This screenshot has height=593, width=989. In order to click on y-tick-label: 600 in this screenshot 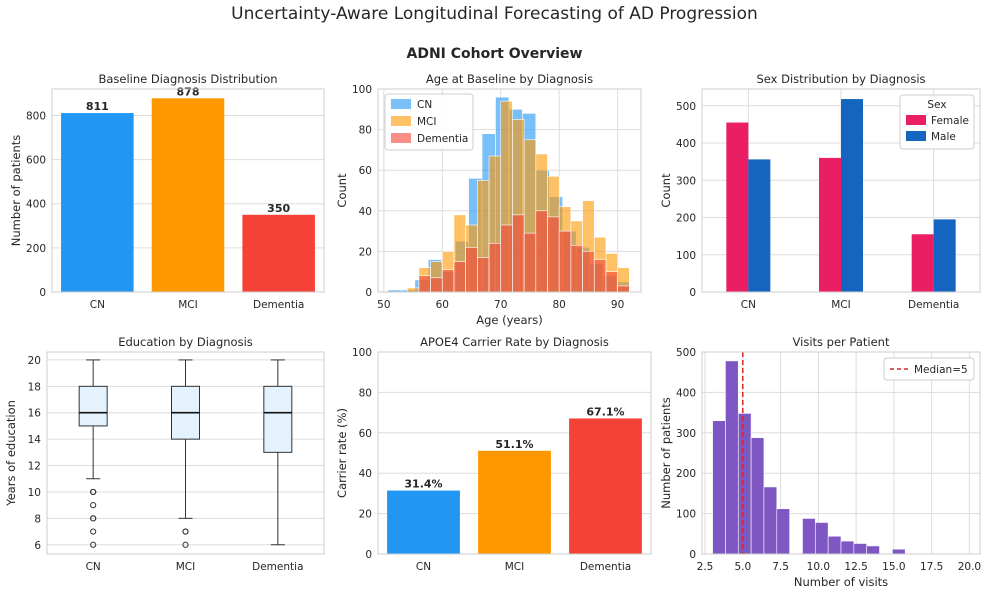, I will do `click(36, 161)`.